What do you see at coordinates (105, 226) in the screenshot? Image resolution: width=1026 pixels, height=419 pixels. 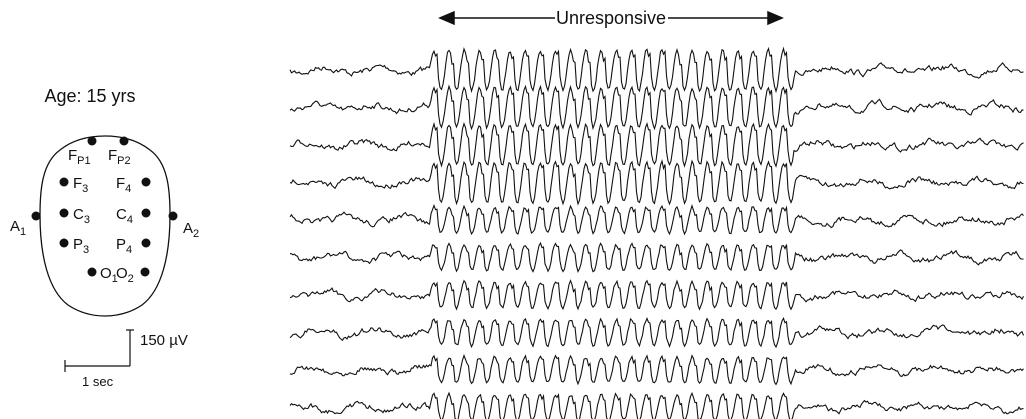 I see `head-outline` at bounding box center [105, 226].